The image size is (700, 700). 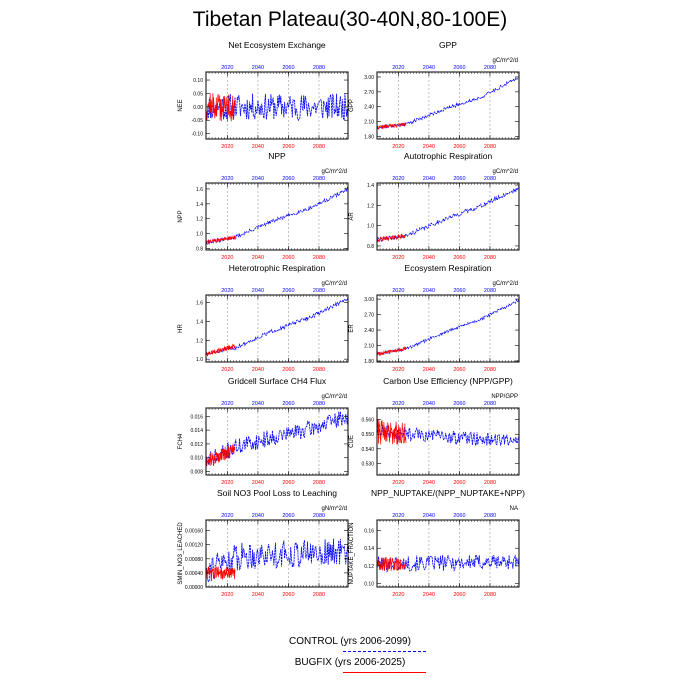 I want to click on y-tick-label: 0.540, so click(x=367, y=450).